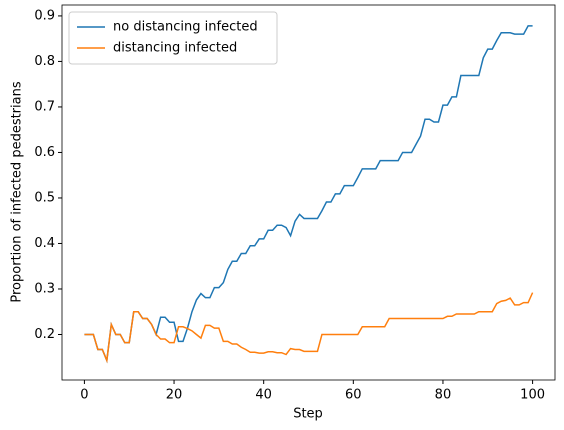 Image resolution: width=564 pixels, height=430 pixels. Describe the element at coordinates (532, 395) in the screenshot. I see `x-tick-label: 100` at that location.